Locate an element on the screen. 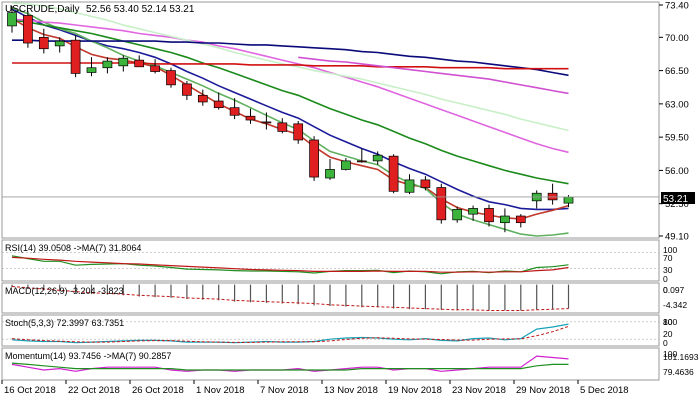  momentum-line is located at coordinates (290, 366).